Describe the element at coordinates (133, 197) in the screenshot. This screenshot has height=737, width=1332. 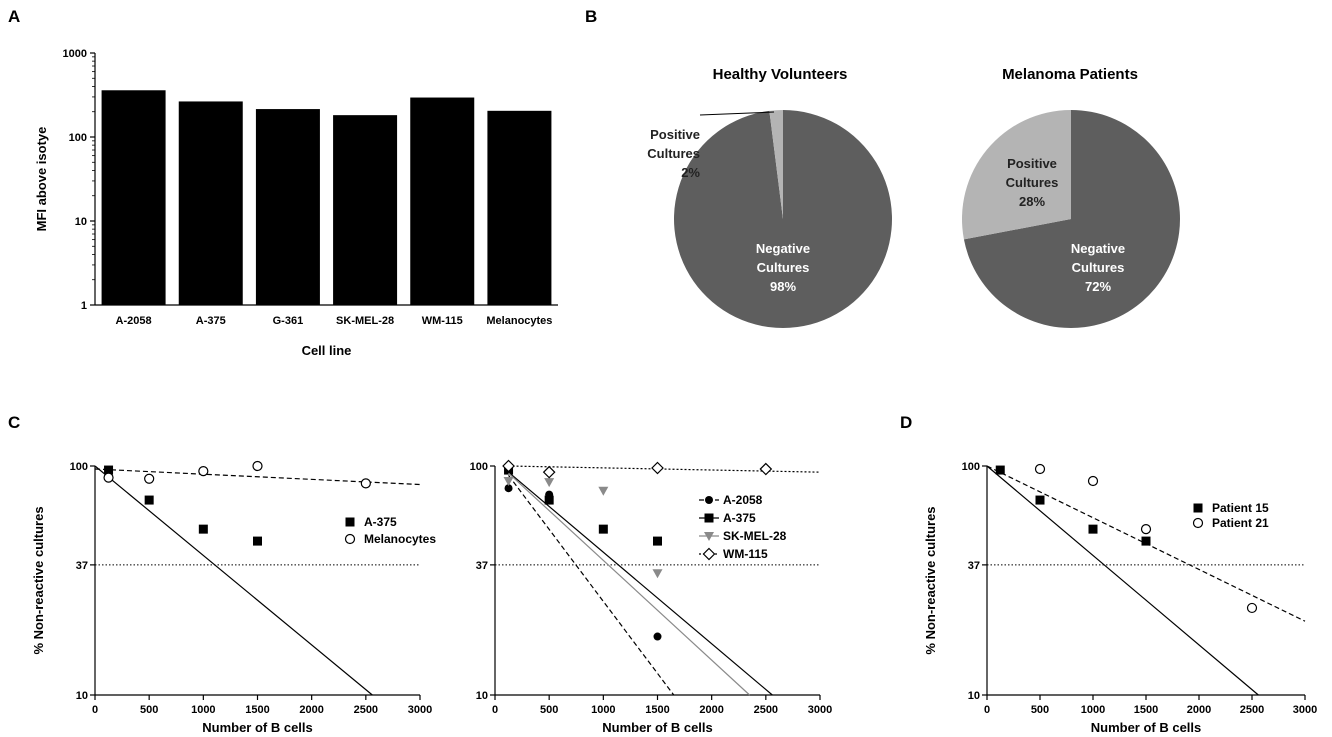
I see `bar-a-2058` at that location.